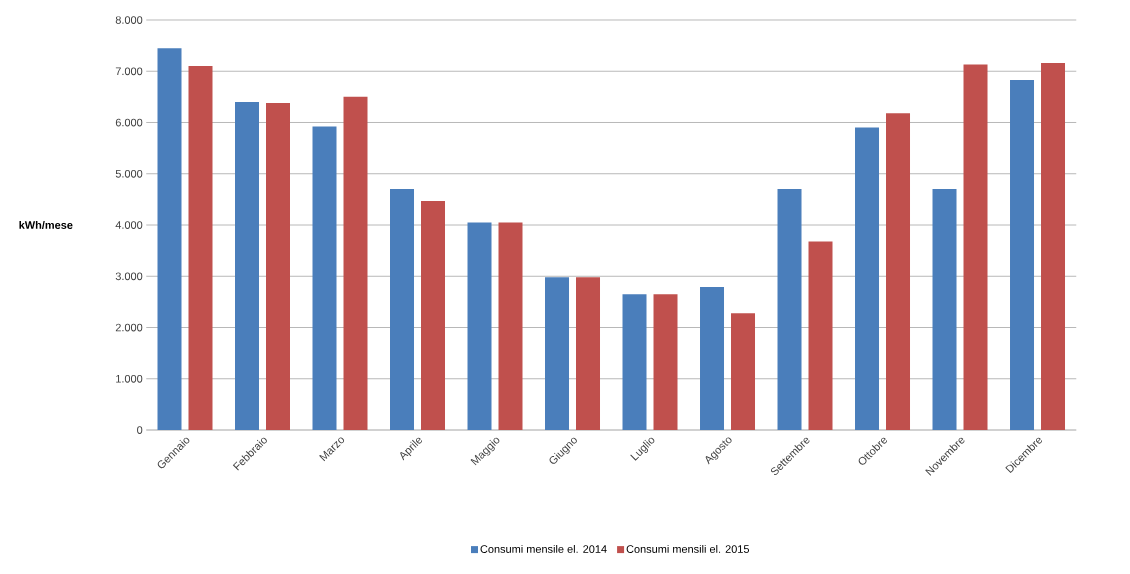  I want to click on legend-label: Consumi mensile el. 2014, so click(543, 548).